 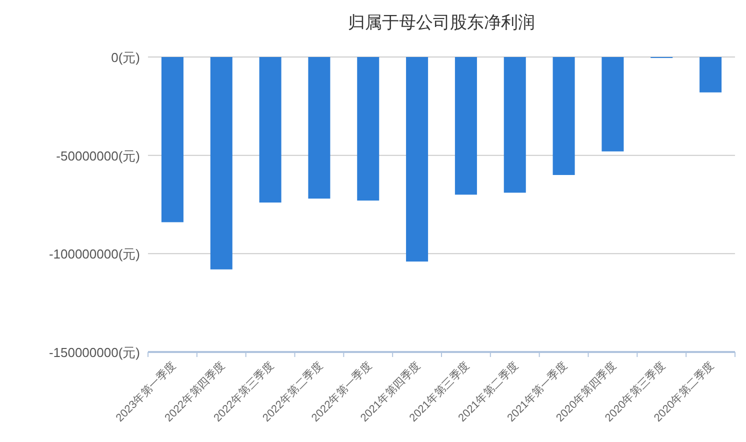 I want to click on y-tick-label: -150000000(元), so click(x=94, y=352).